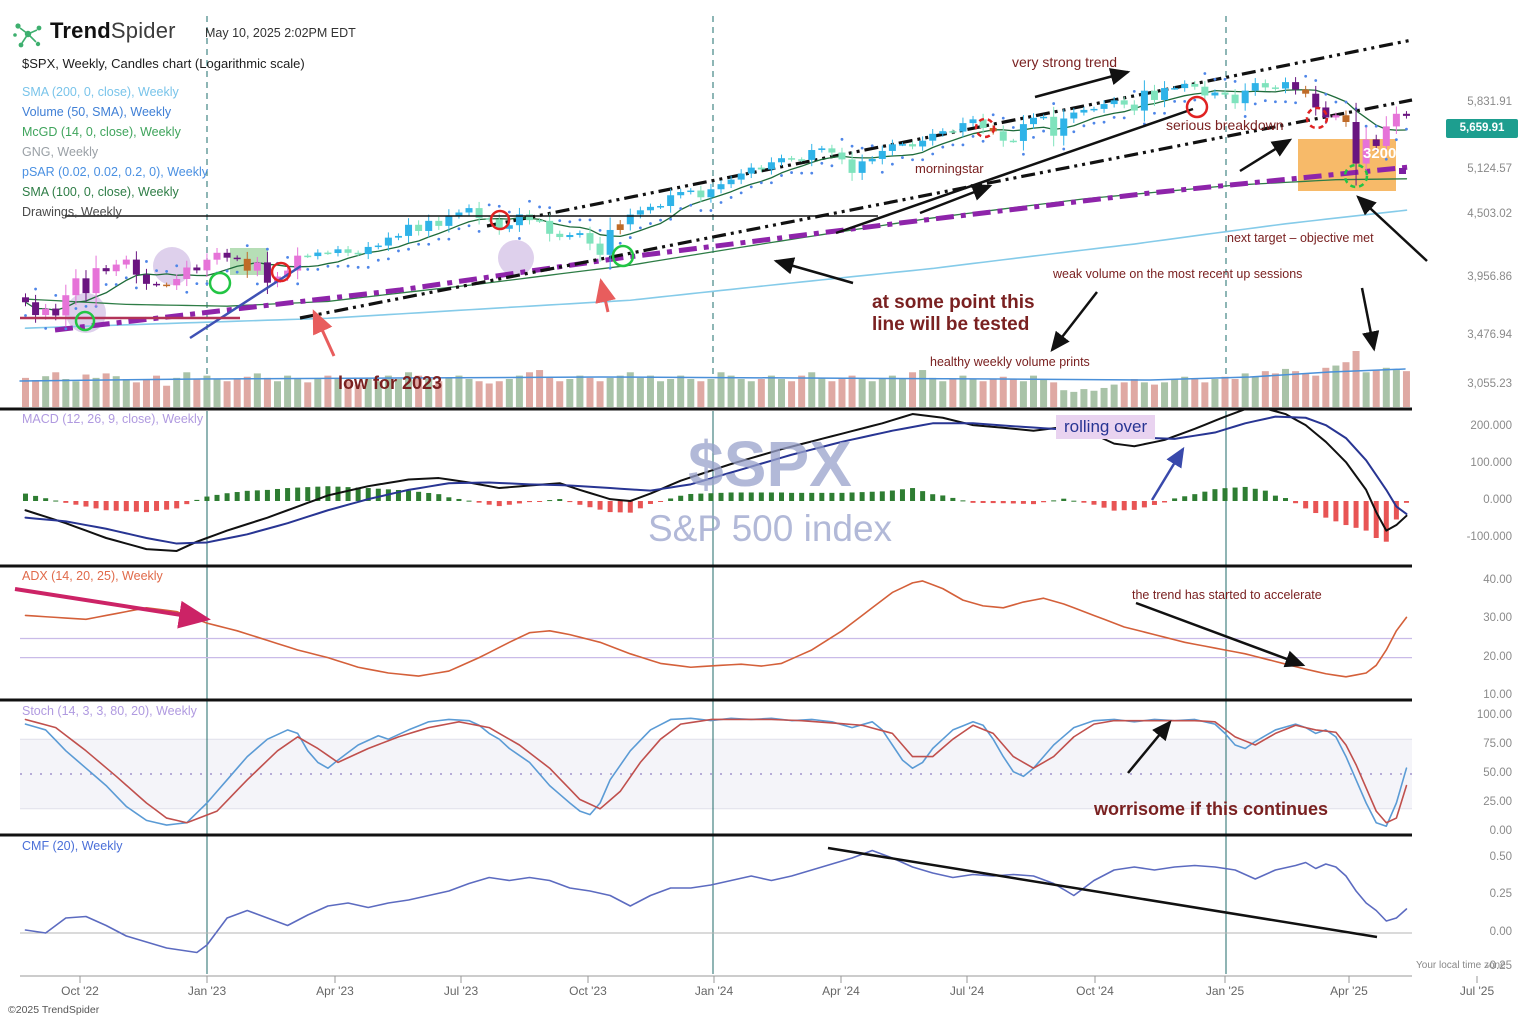 The width and height of the screenshot is (1536, 1023). I want to click on panel-label-macd: MACD (12, 26, 9, close), Weekly, so click(113, 419).